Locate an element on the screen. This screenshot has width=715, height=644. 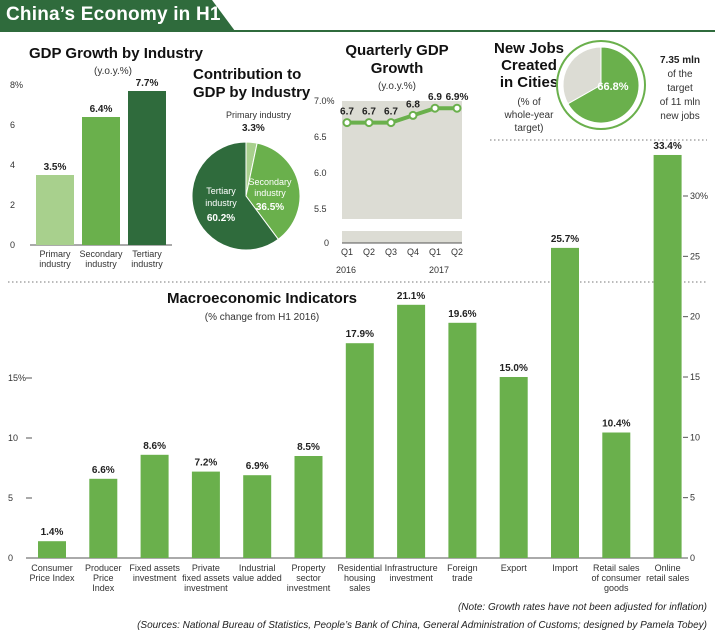
jobs-note-2: of the is located at coordinates (679, 74).